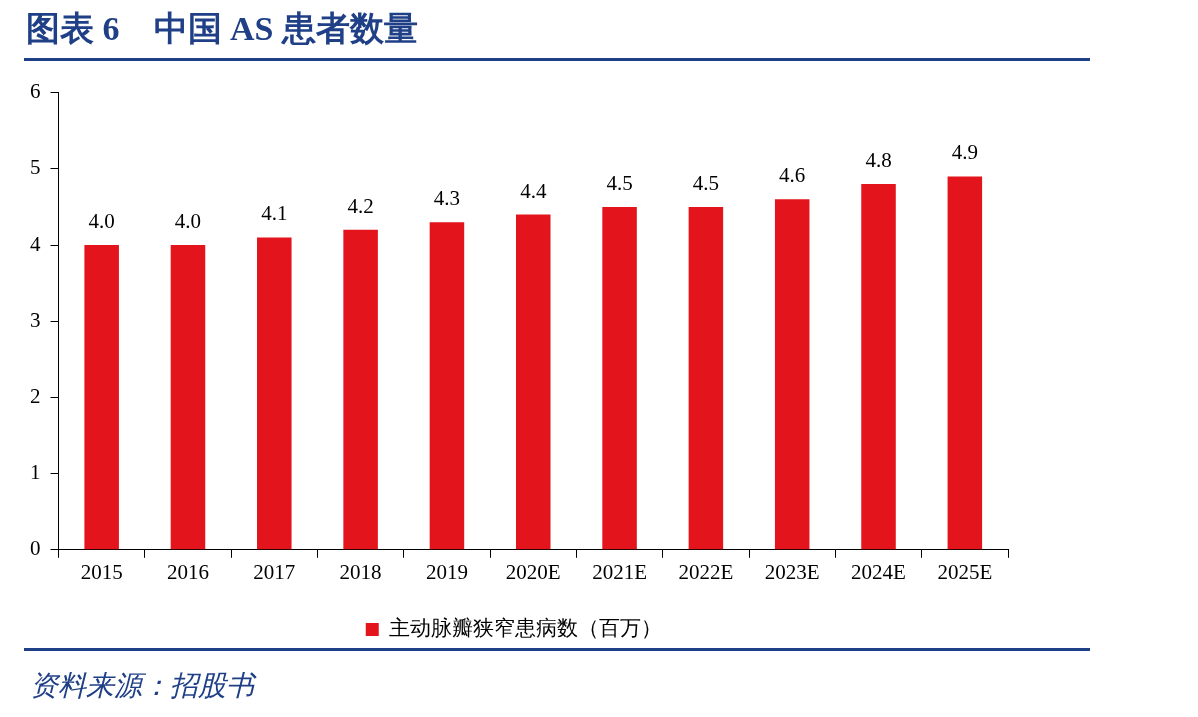 The width and height of the screenshot is (1198, 717). Describe the element at coordinates (447, 198) in the screenshot. I see `data-label: 4.3` at that location.